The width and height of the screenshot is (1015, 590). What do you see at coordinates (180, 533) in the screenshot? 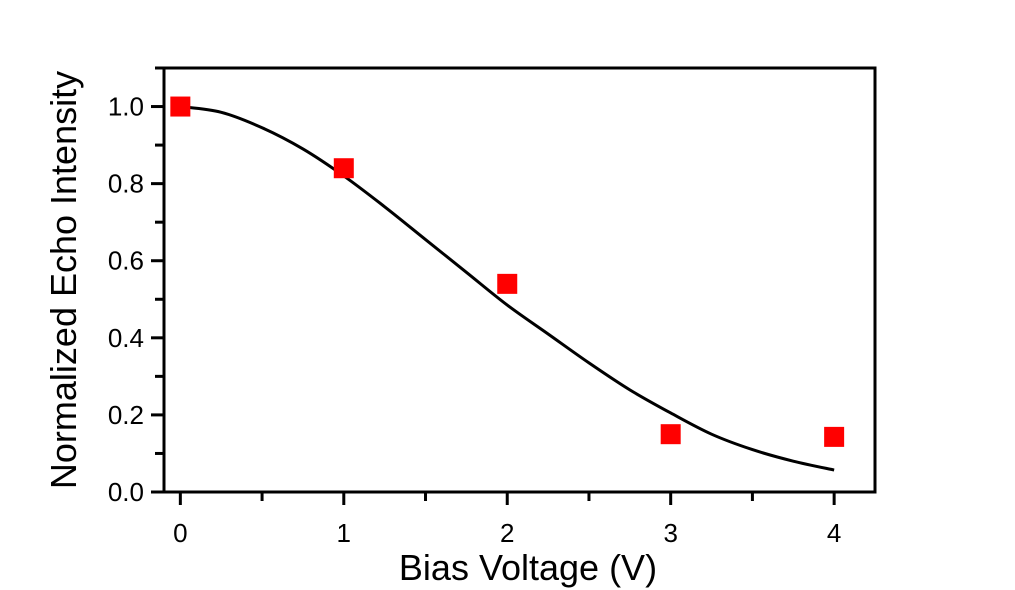
I see `x-tick-label: 0` at bounding box center [180, 533].